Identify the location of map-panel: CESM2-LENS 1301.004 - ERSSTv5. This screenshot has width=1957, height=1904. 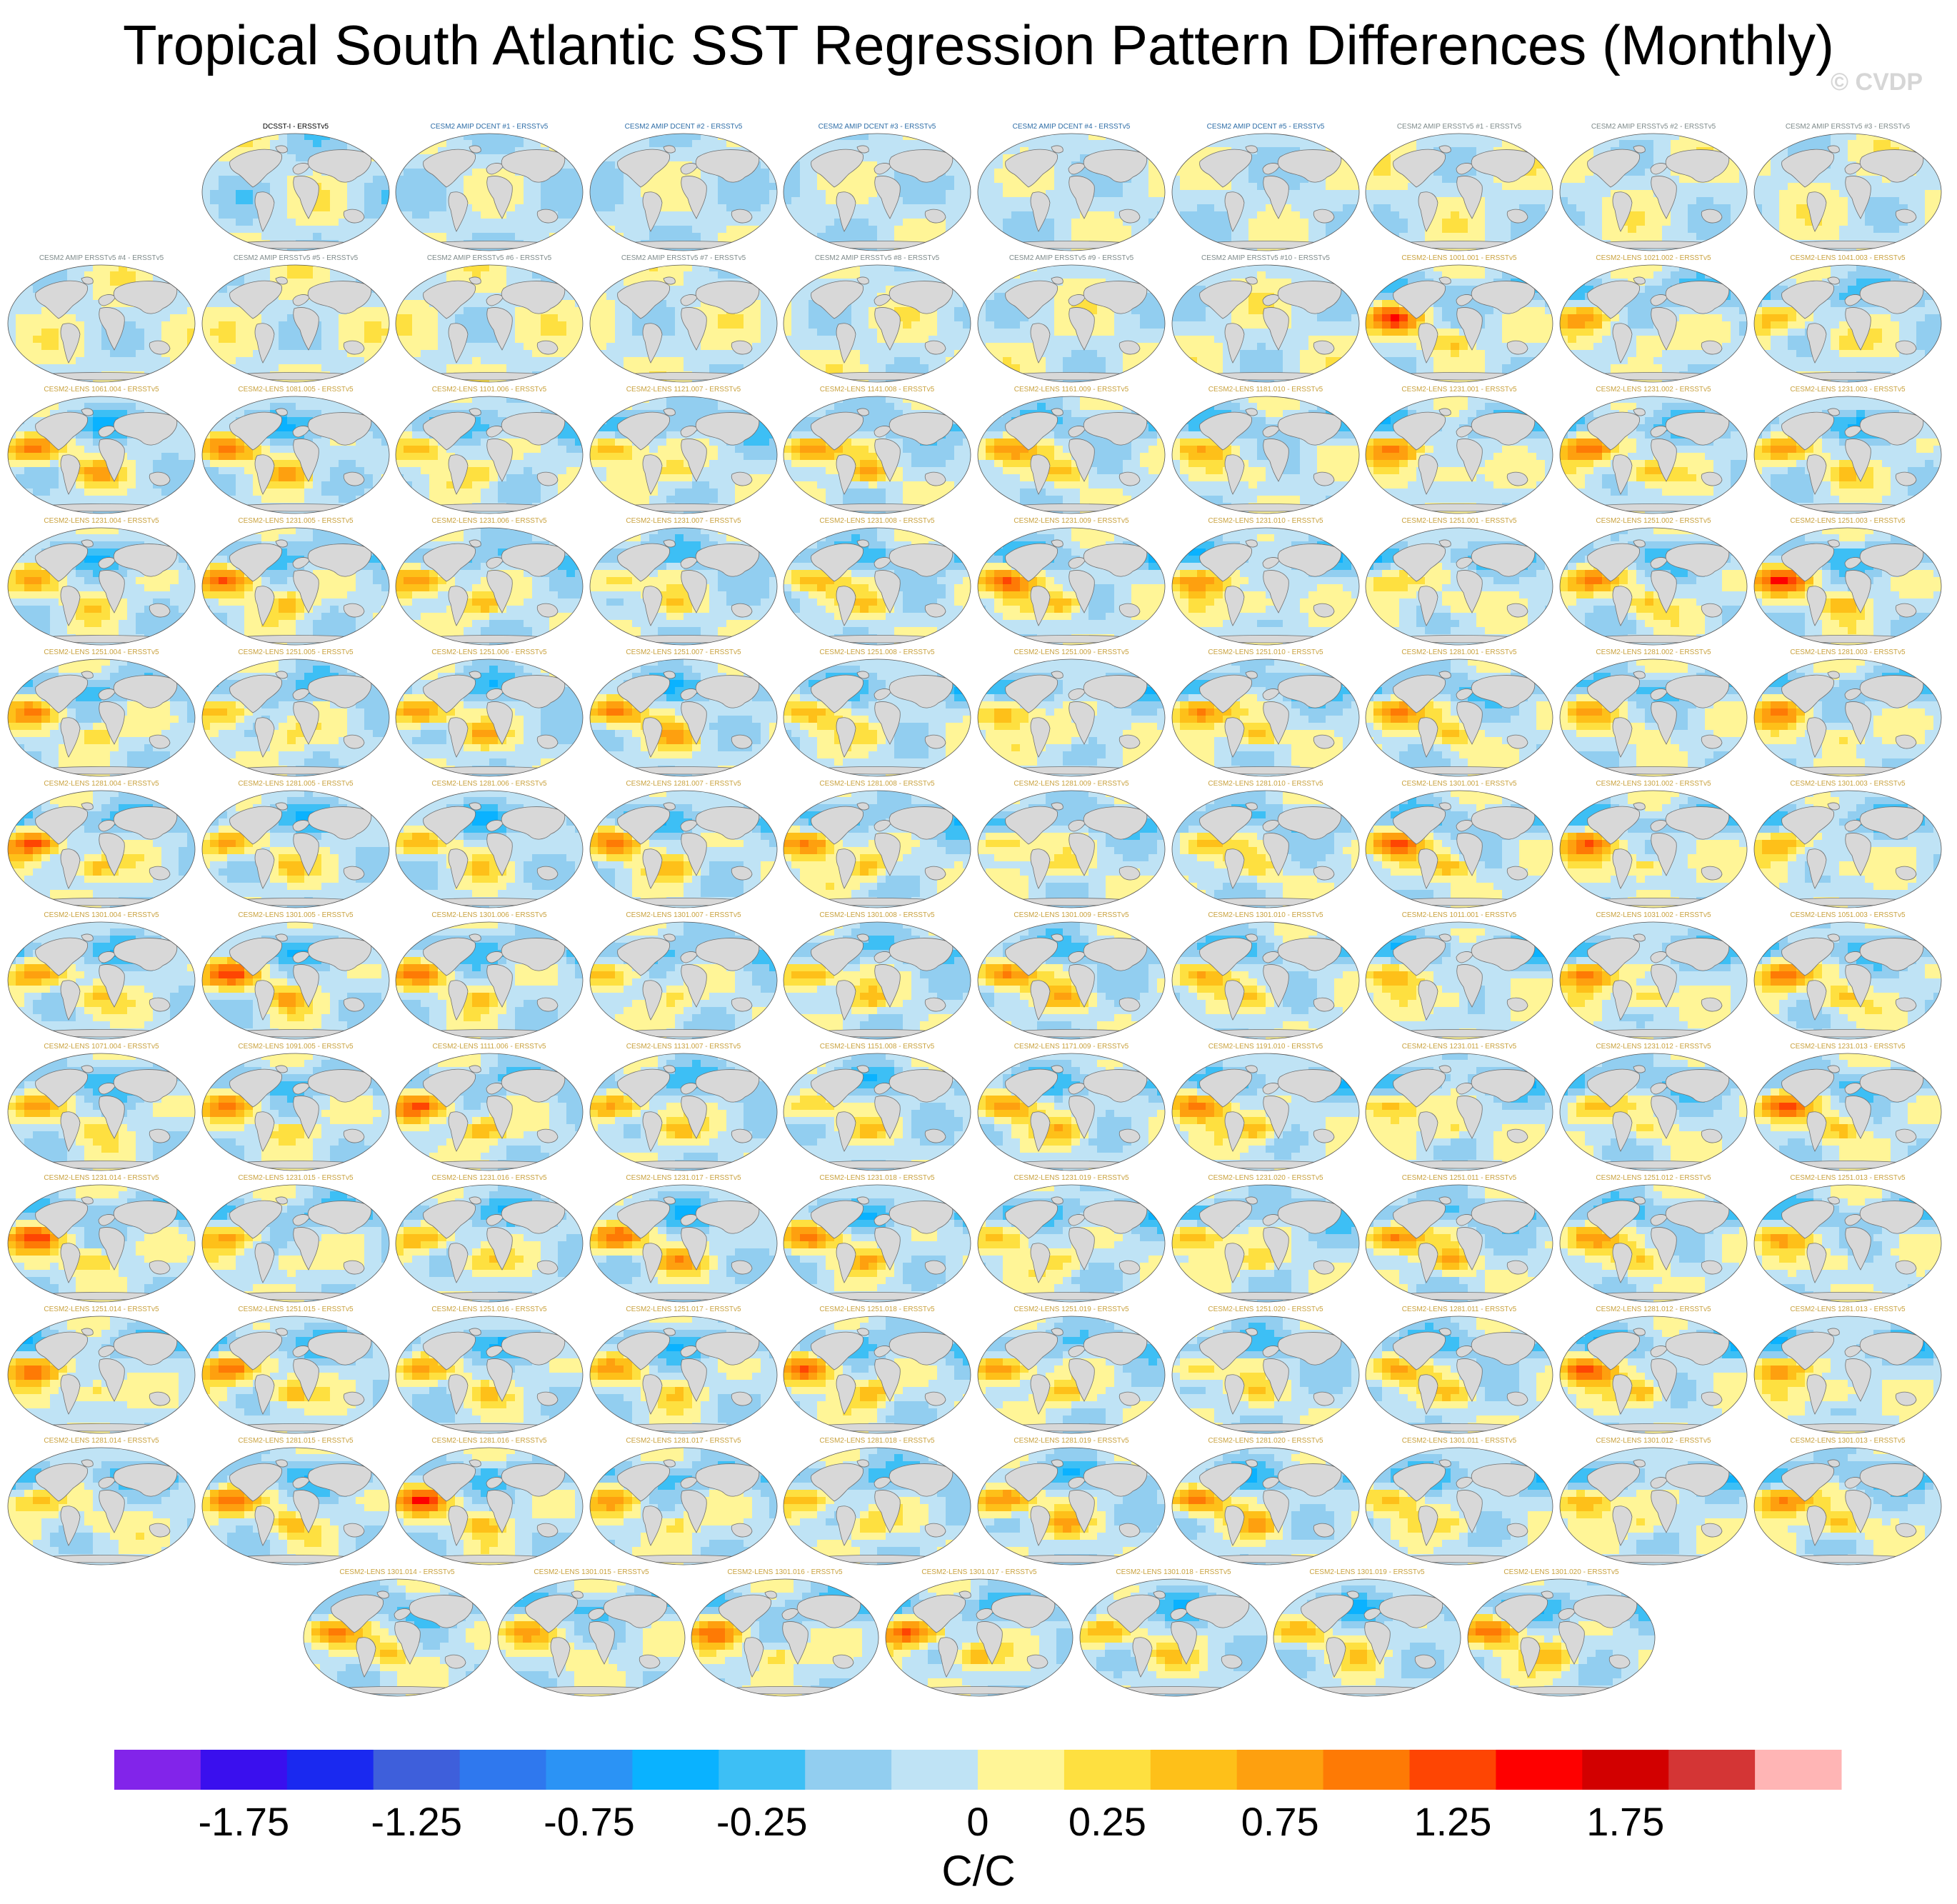
(101, 976).